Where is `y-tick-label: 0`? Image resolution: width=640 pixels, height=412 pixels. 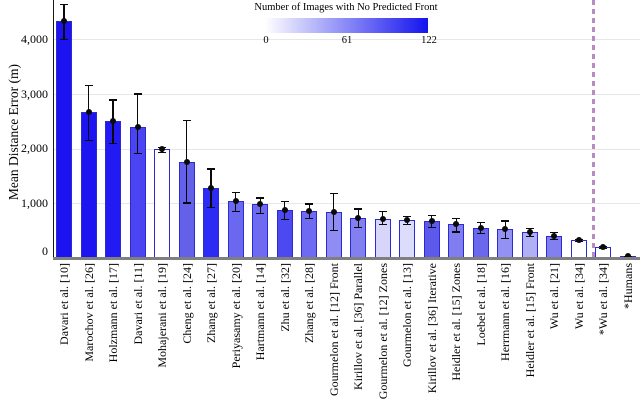
y-tick-label: 0 is located at coordinates (45, 251).